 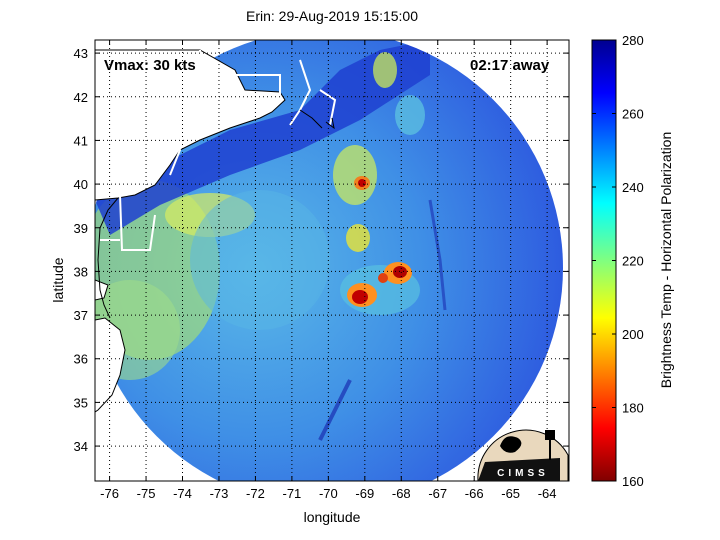 I want to click on x-tick-label: -67, so click(x=437, y=493).